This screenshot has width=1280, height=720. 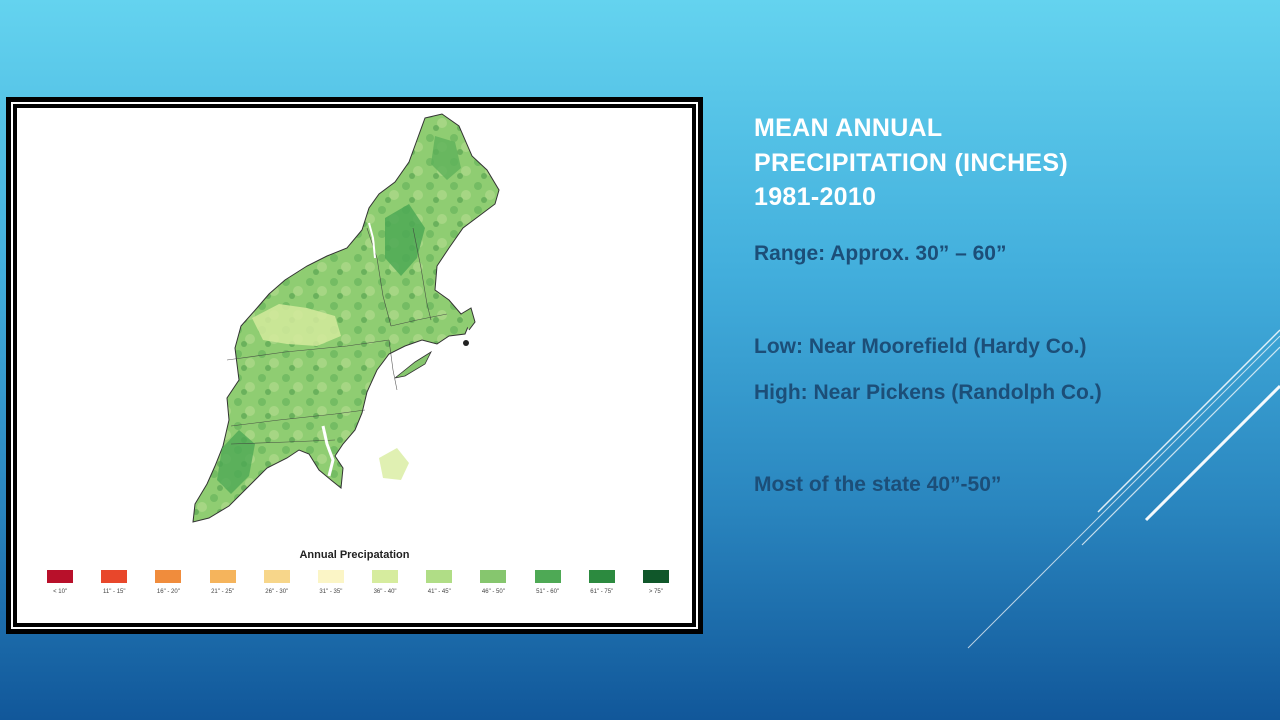 What do you see at coordinates (277, 592) in the screenshot?
I see `legend-label: 26" - 30"` at bounding box center [277, 592].